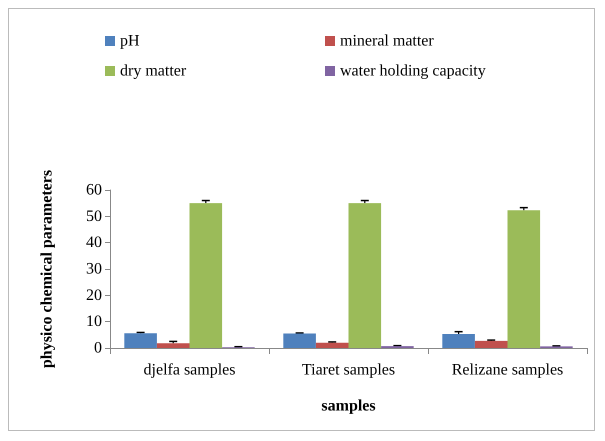 The height and width of the screenshot is (441, 605). Describe the element at coordinates (387, 41) in the screenshot. I see `legend-label: mineral matter` at that location.